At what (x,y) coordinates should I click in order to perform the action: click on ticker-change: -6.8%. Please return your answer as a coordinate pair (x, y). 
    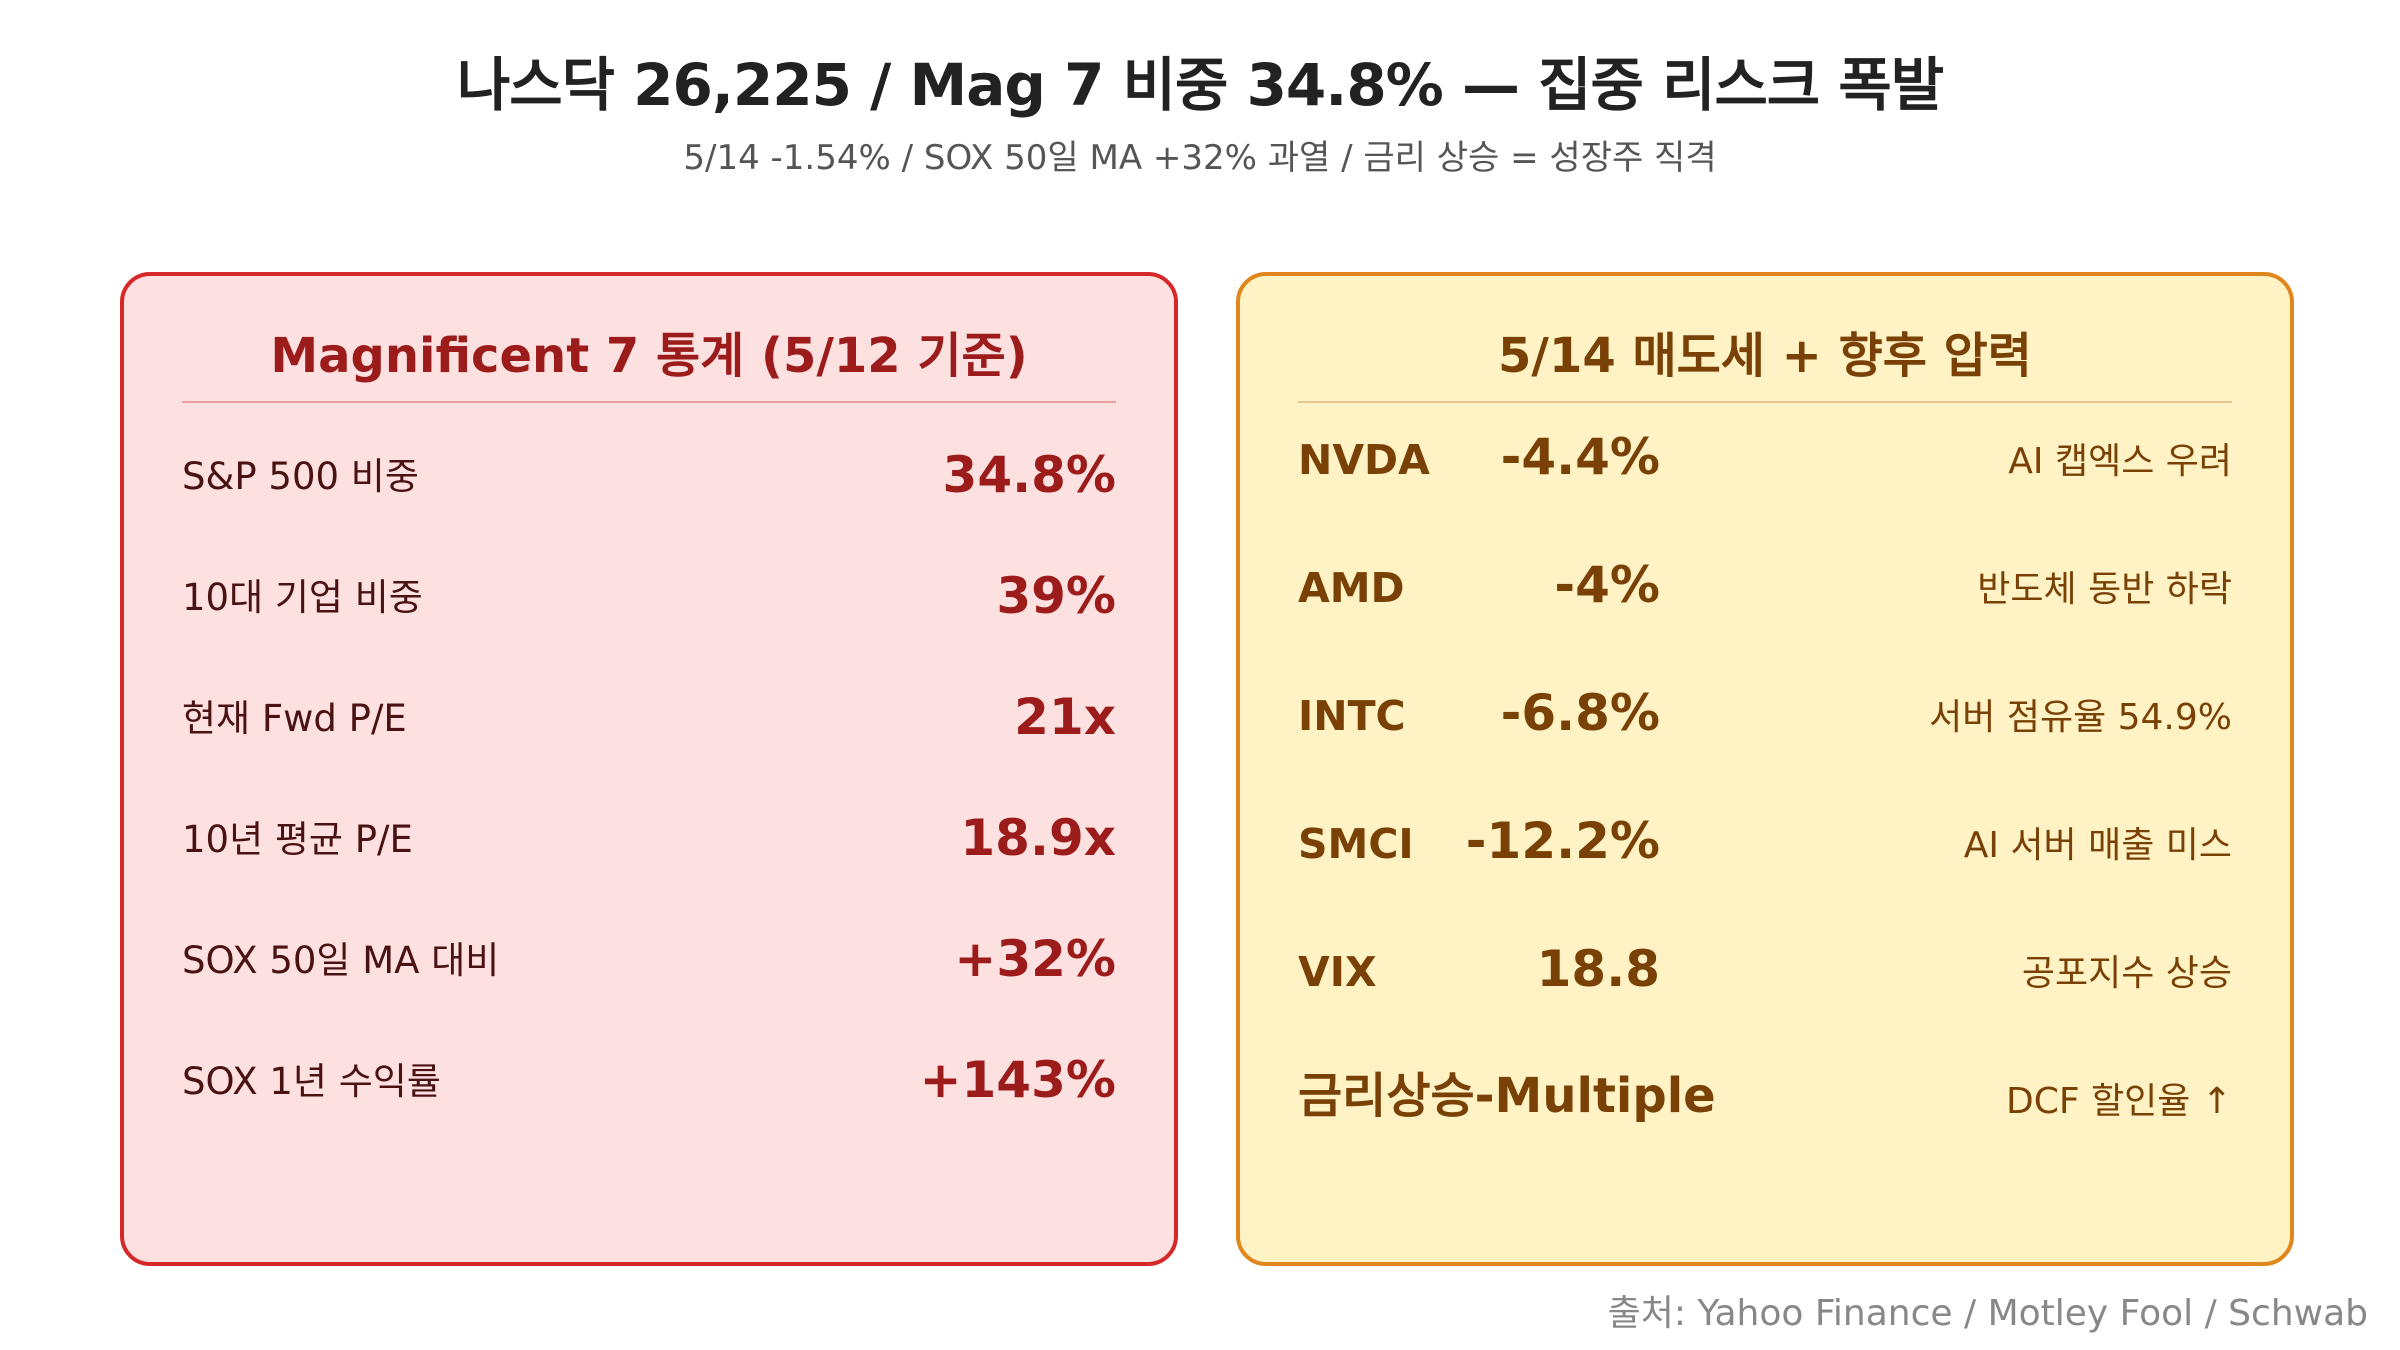
    Looking at the image, I should click on (1580, 713).